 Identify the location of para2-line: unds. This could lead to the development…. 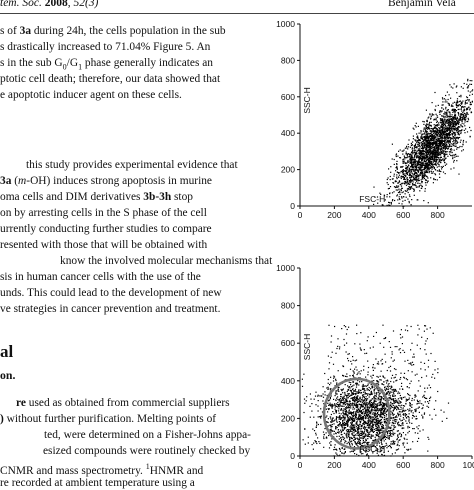
(111, 293).